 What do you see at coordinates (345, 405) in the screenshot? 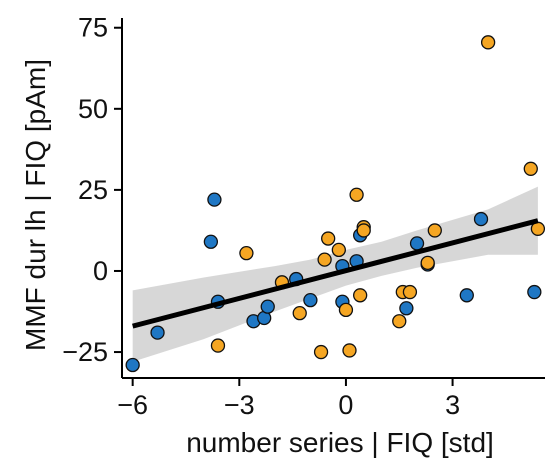
I see `x-tick-label-2: 0` at bounding box center [345, 405].